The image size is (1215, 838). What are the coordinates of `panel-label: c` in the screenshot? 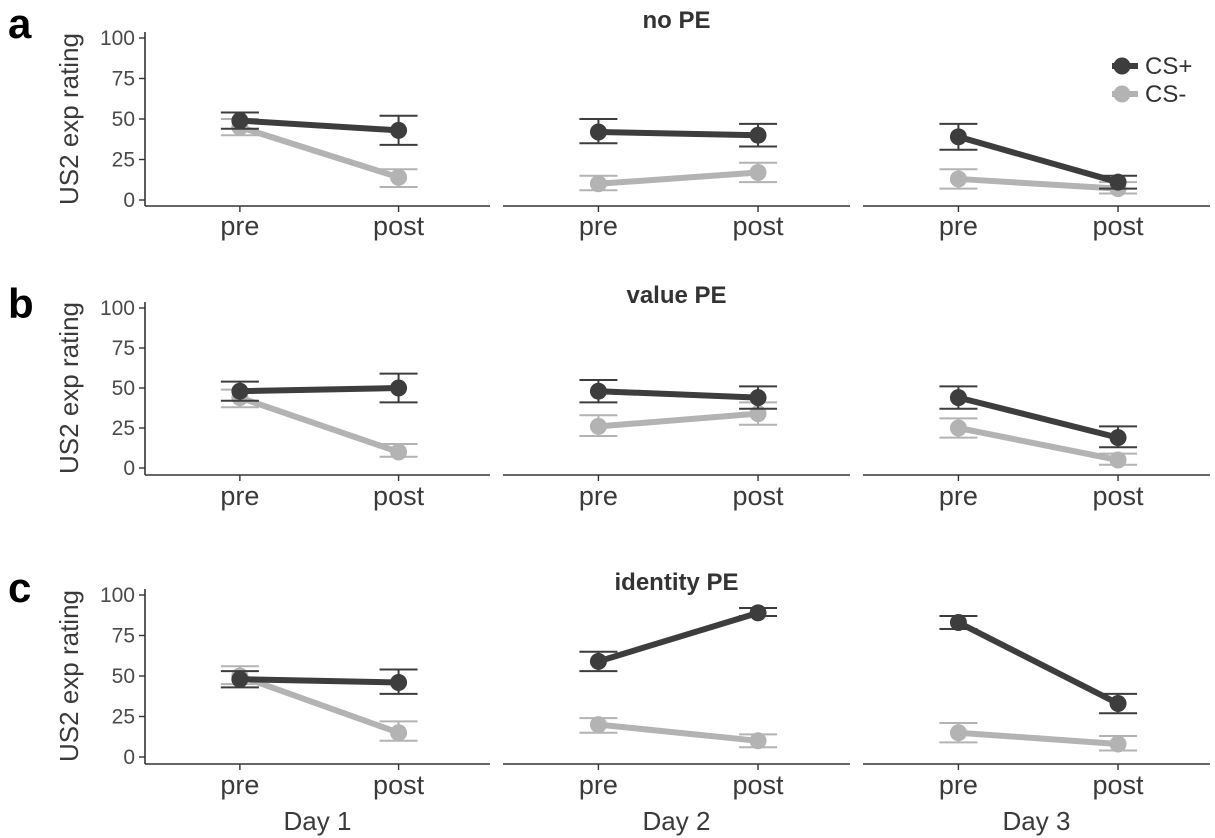 It's located at (19, 587).